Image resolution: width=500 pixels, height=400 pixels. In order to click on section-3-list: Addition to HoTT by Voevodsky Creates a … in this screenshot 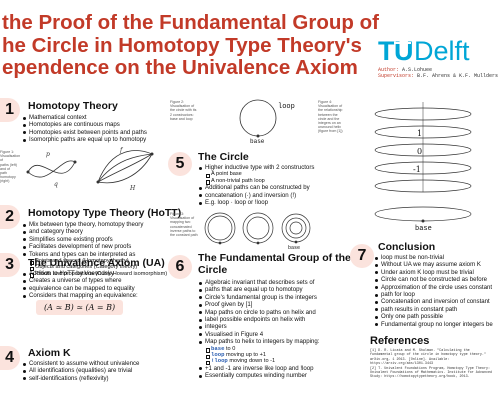, I will do `click(80, 285)`.